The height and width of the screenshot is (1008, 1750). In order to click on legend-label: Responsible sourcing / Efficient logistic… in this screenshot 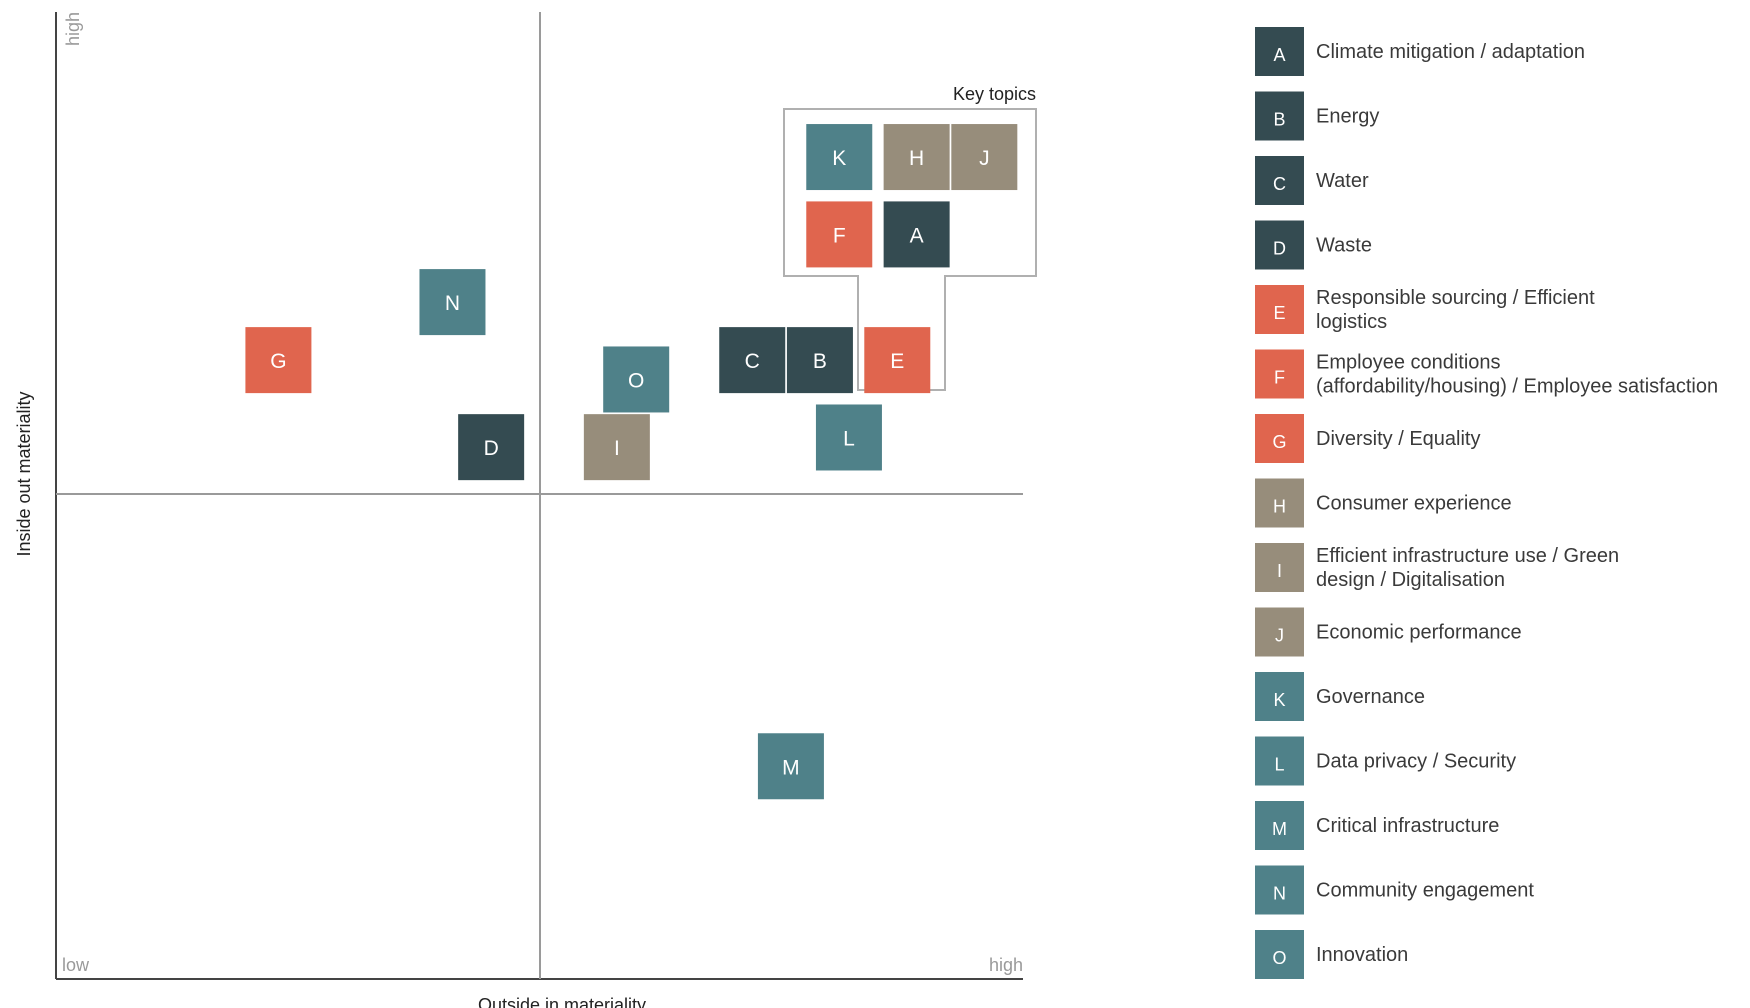, I will do `click(1455, 310)`.